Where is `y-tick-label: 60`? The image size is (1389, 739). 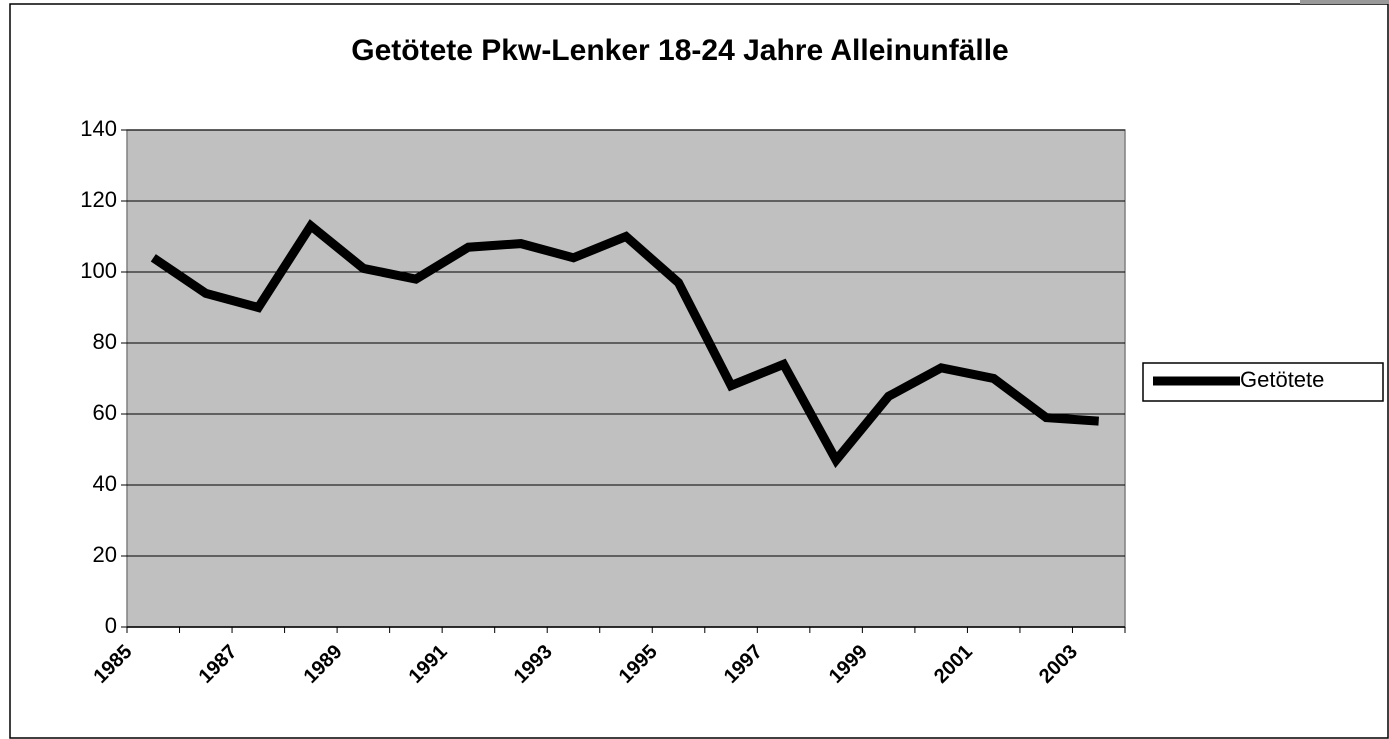
y-tick-label: 60 is located at coordinates (105, 412).